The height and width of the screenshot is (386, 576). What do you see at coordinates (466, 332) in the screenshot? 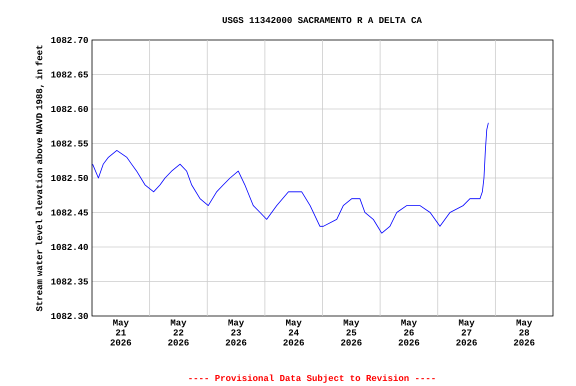
I see `x-tick-label: May 27 2026` at bounding box center [466, 332].